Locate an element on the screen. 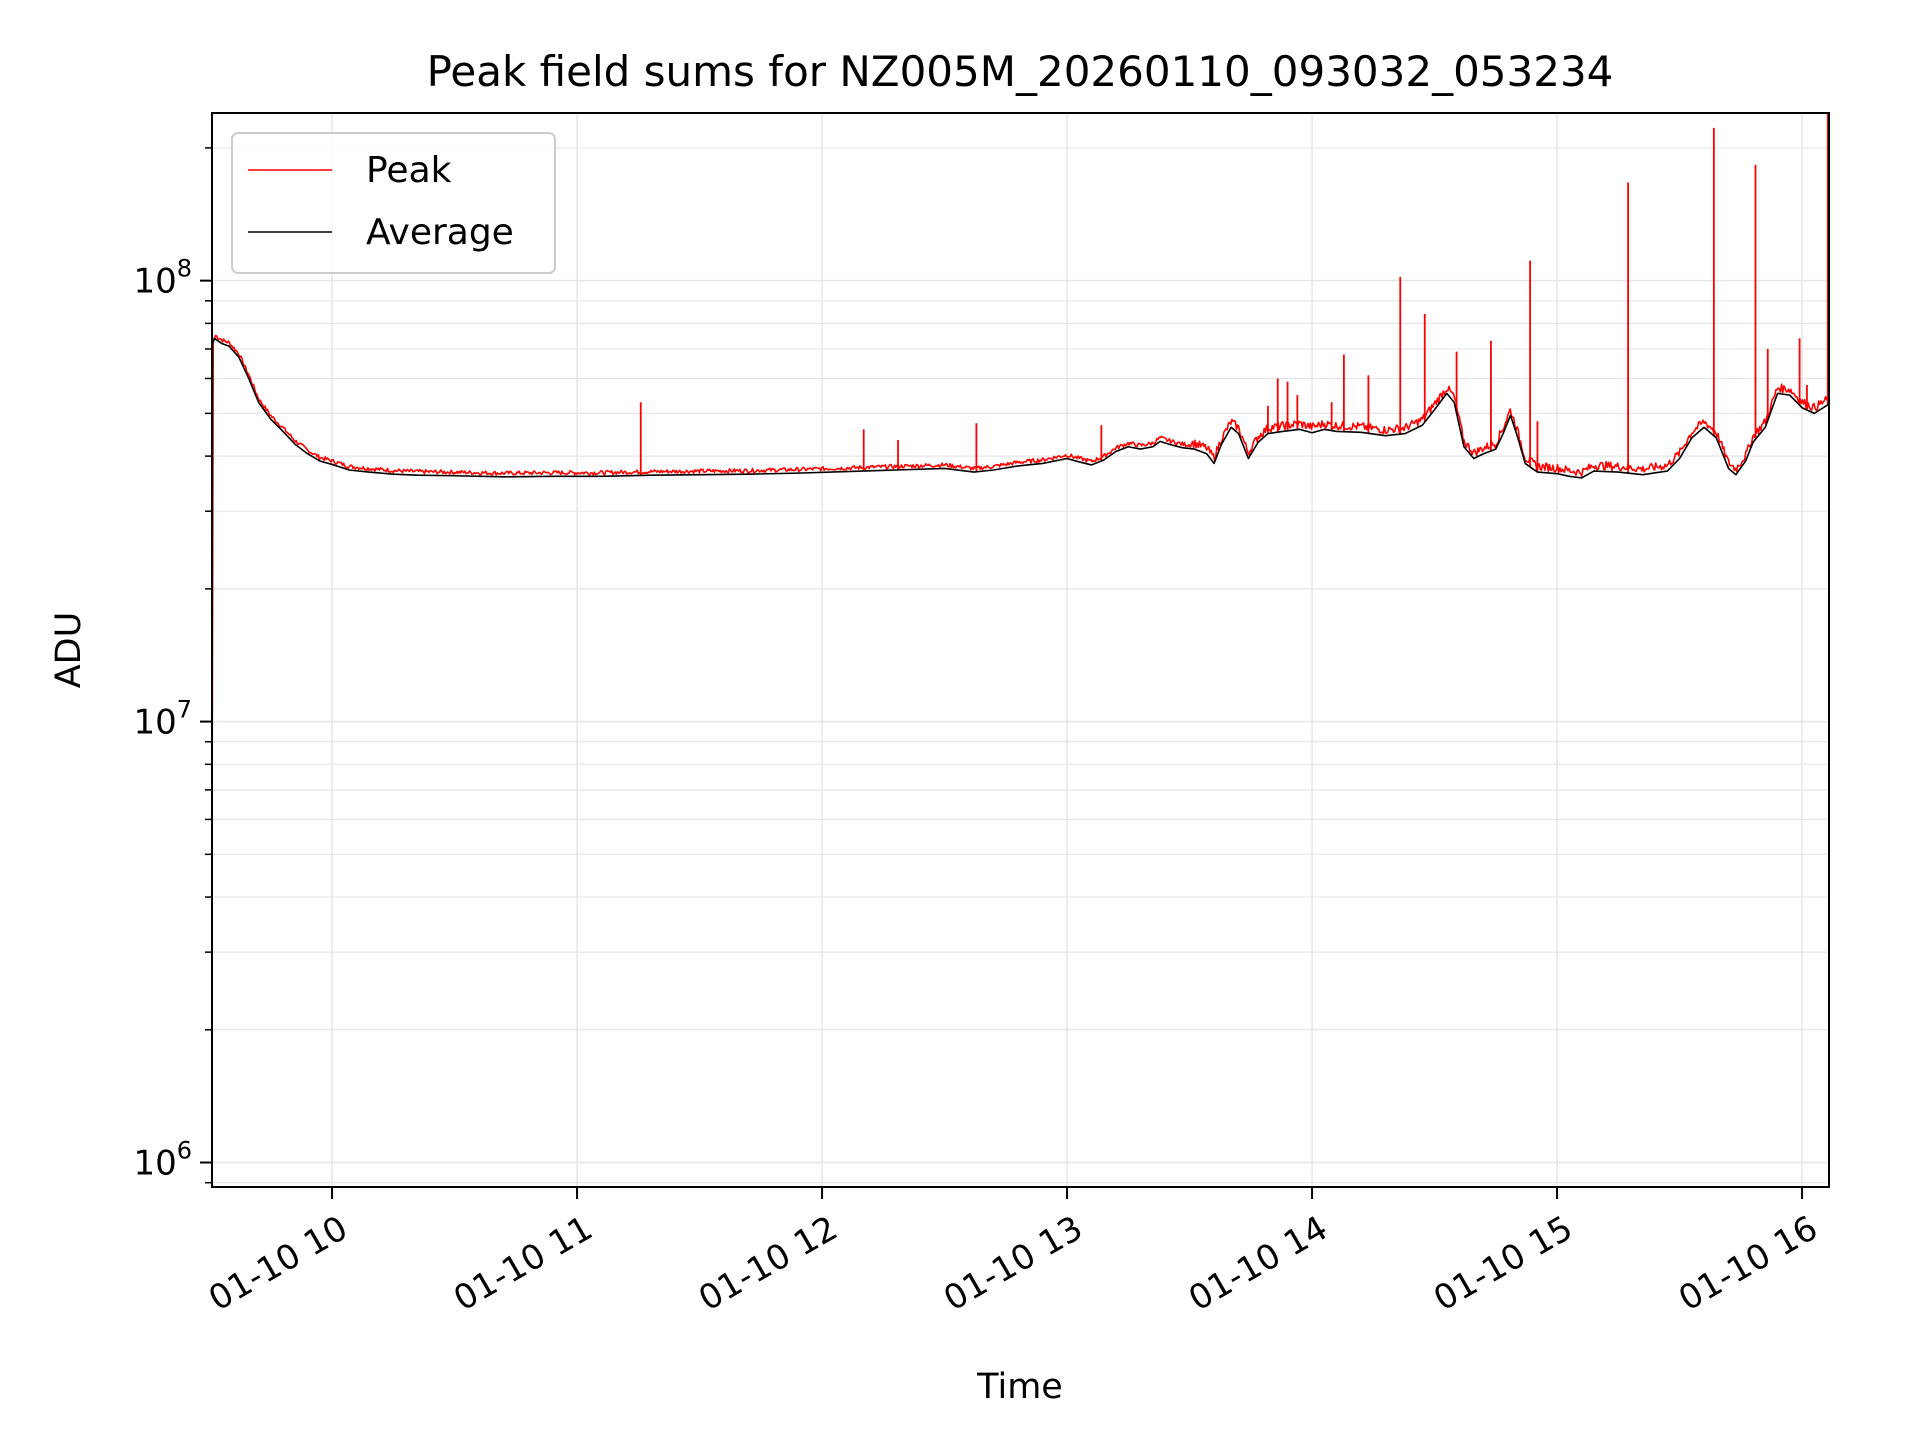  legend-box is located at coordinates (393, 203).